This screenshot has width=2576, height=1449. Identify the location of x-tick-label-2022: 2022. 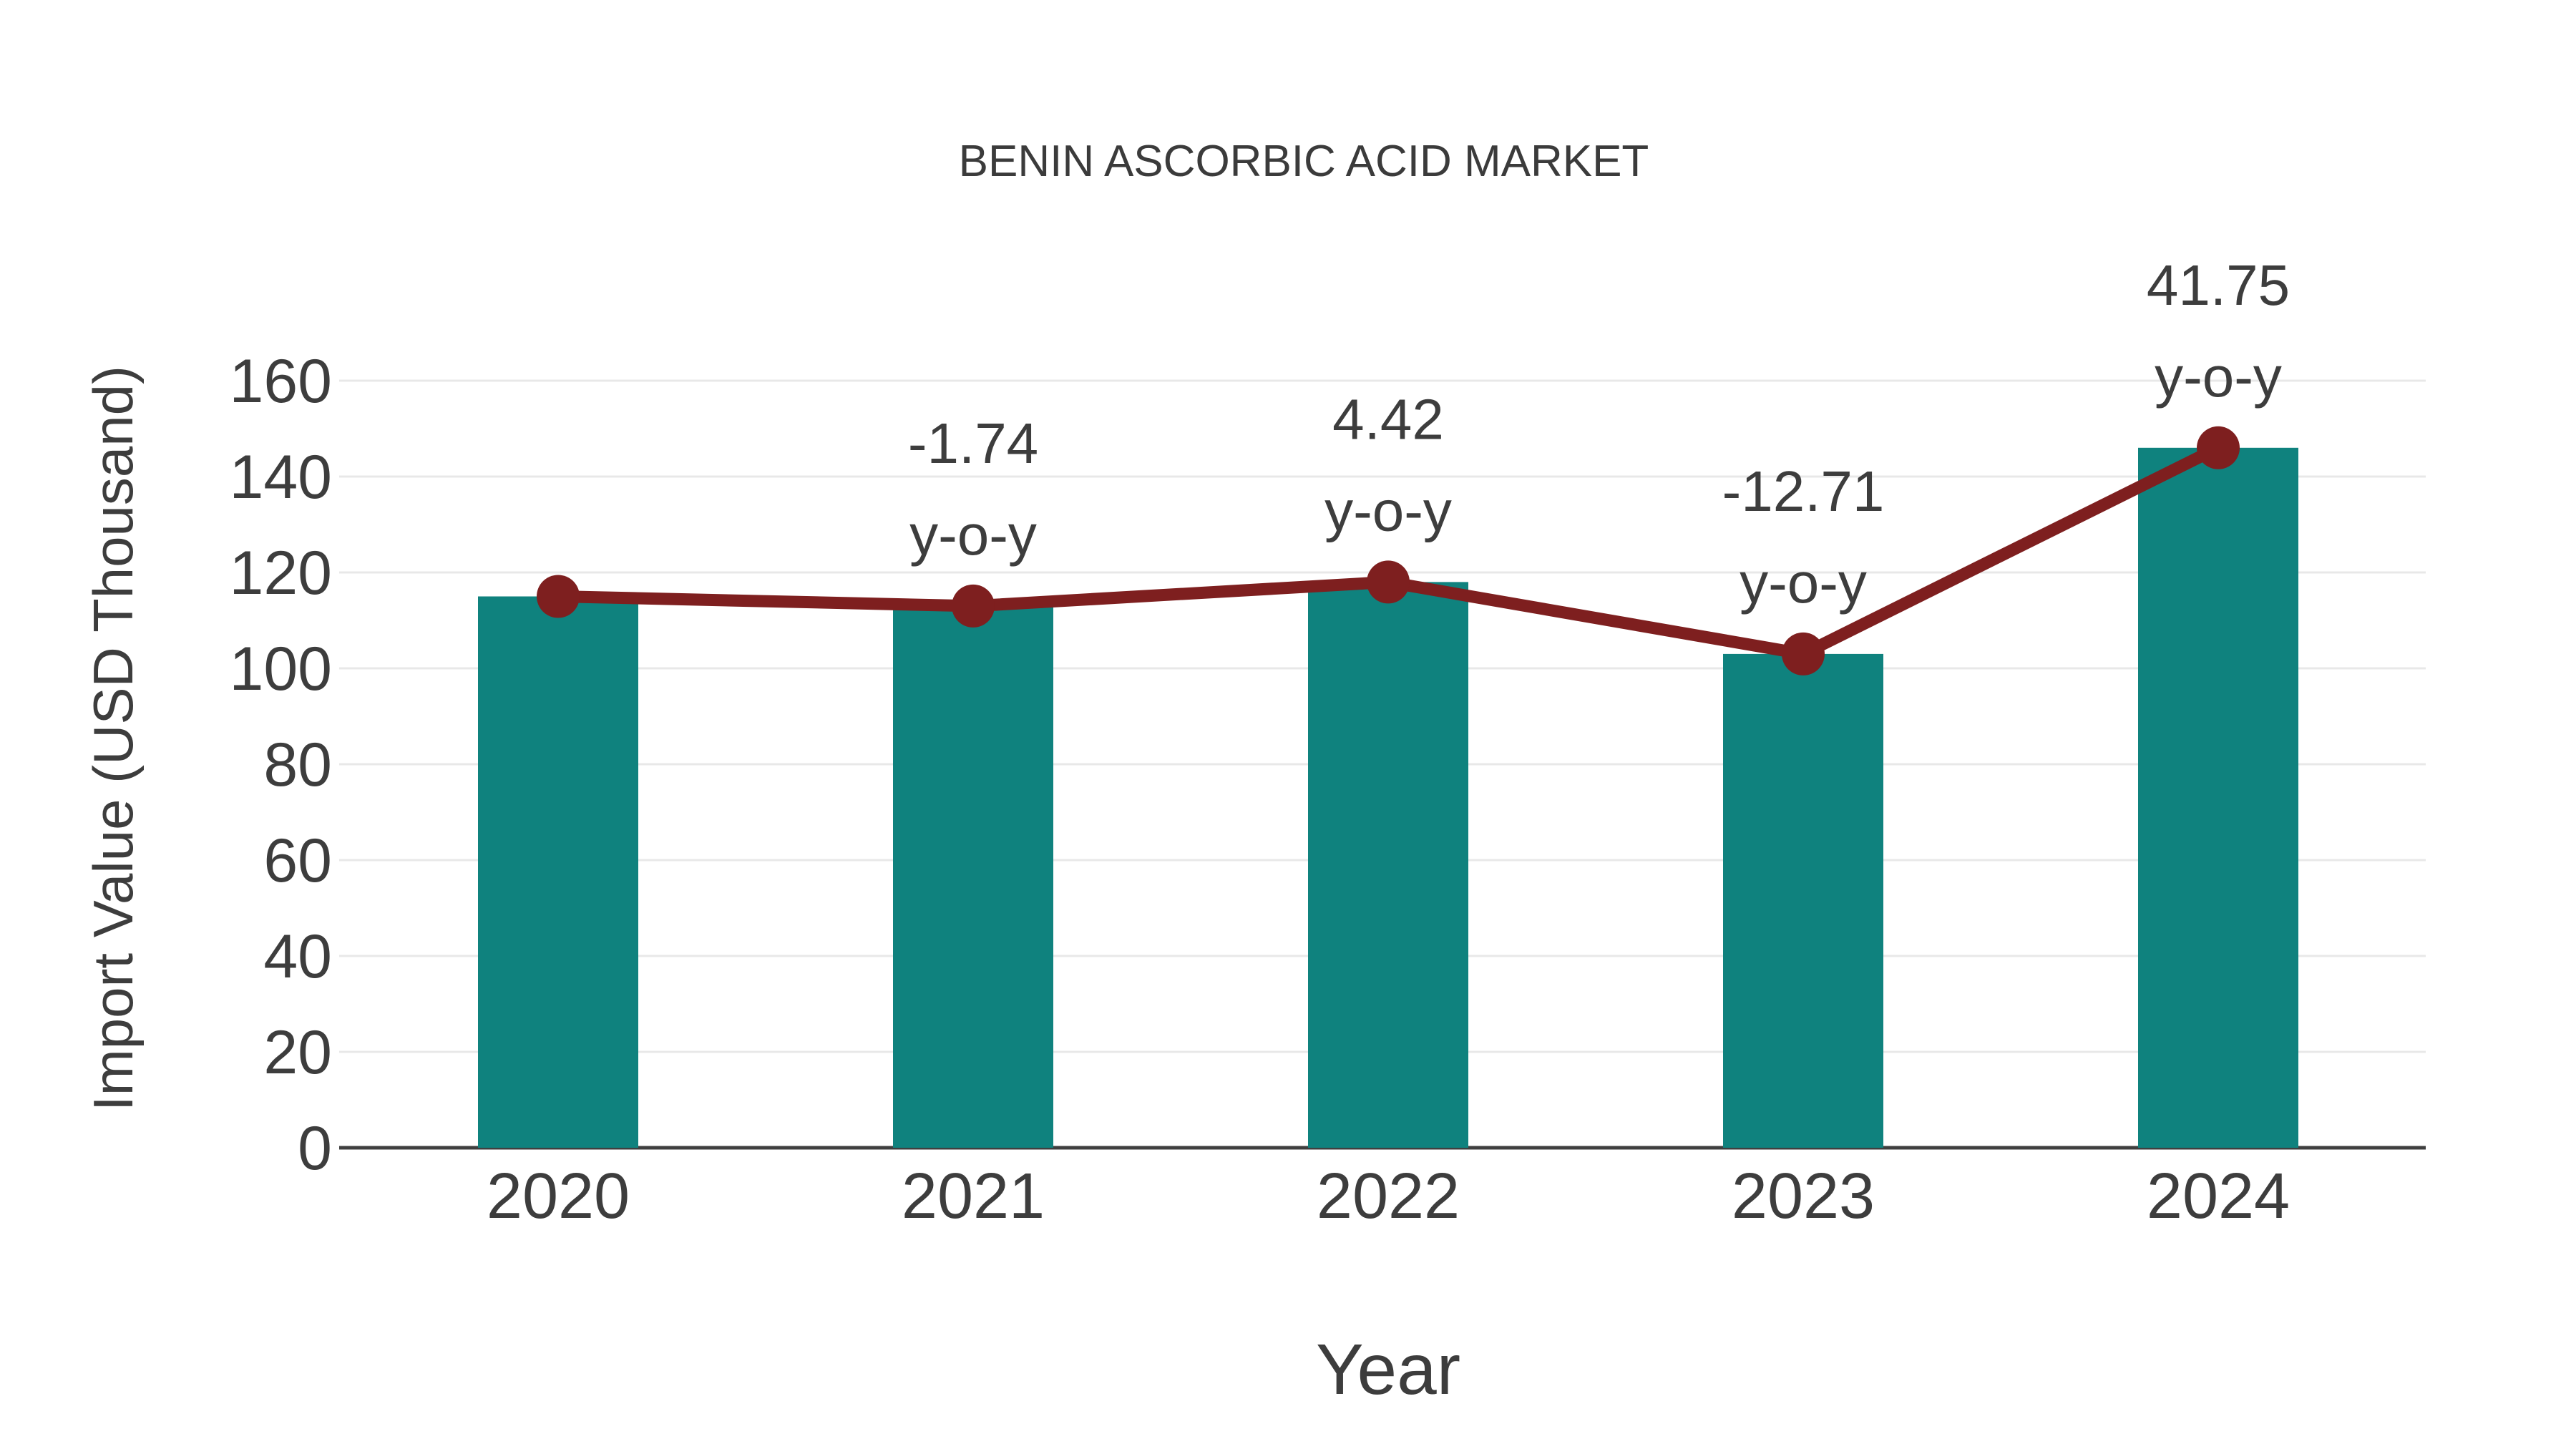
(1388, 1196).